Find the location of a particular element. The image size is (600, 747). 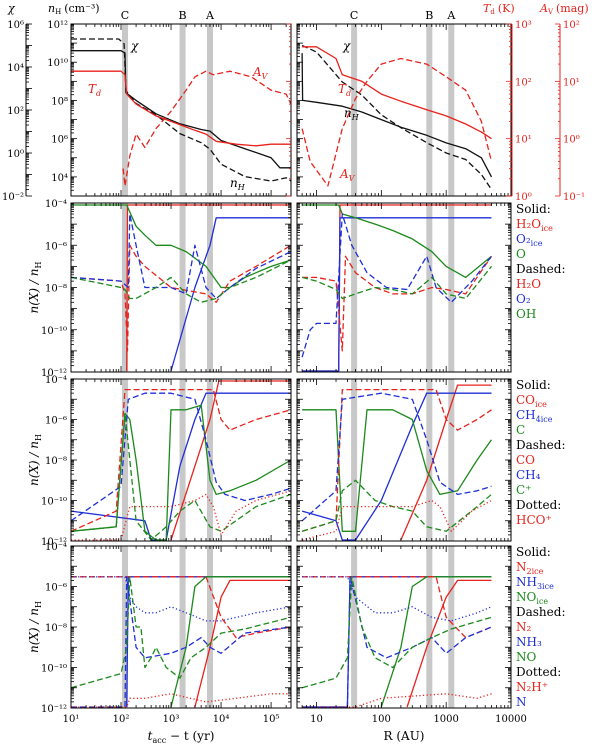

legend-item: O is located at coordinates (521, 254).